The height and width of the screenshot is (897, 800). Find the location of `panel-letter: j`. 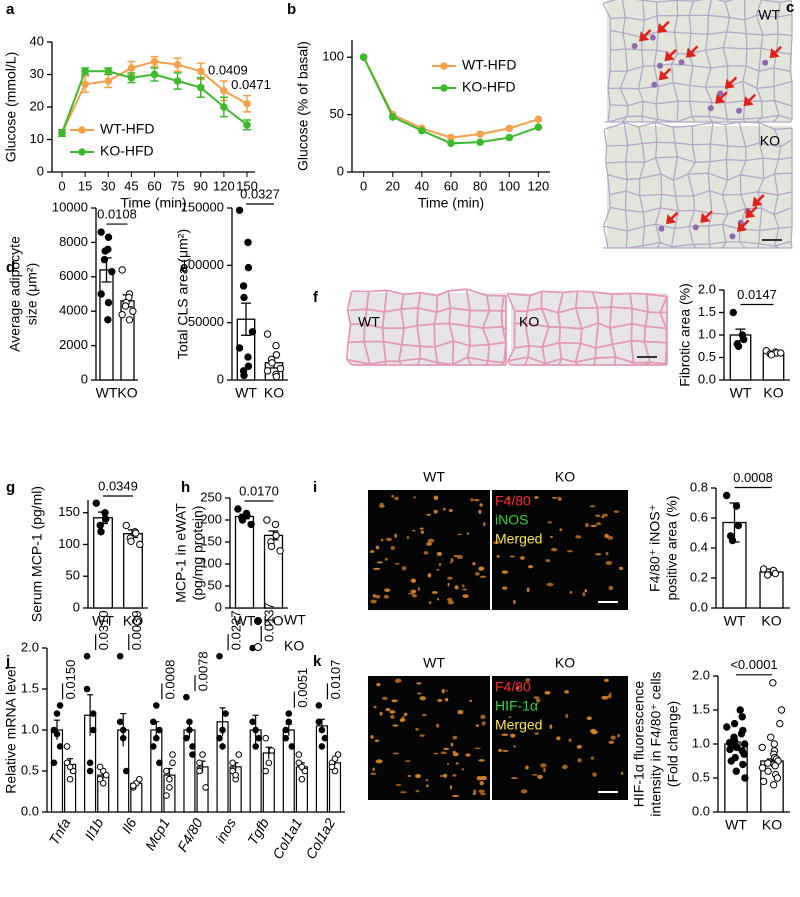

panel-letter: j is located at coordinates (7, 661).